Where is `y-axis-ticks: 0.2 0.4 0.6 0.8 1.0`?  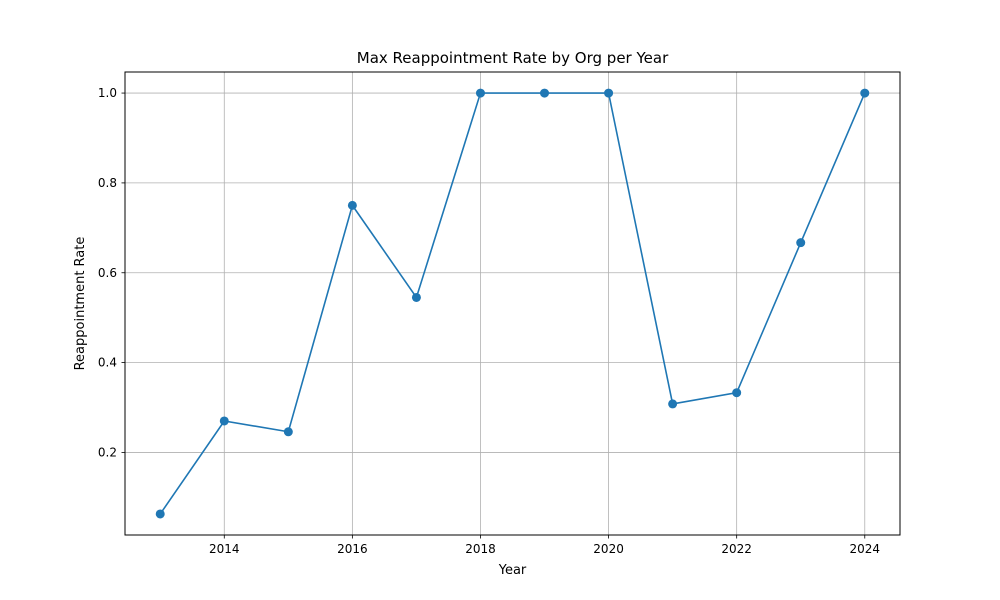 y-axis-ticks: 0.2 0.4 0.6 0.8 1.0 is located at coordinates (111, 272).